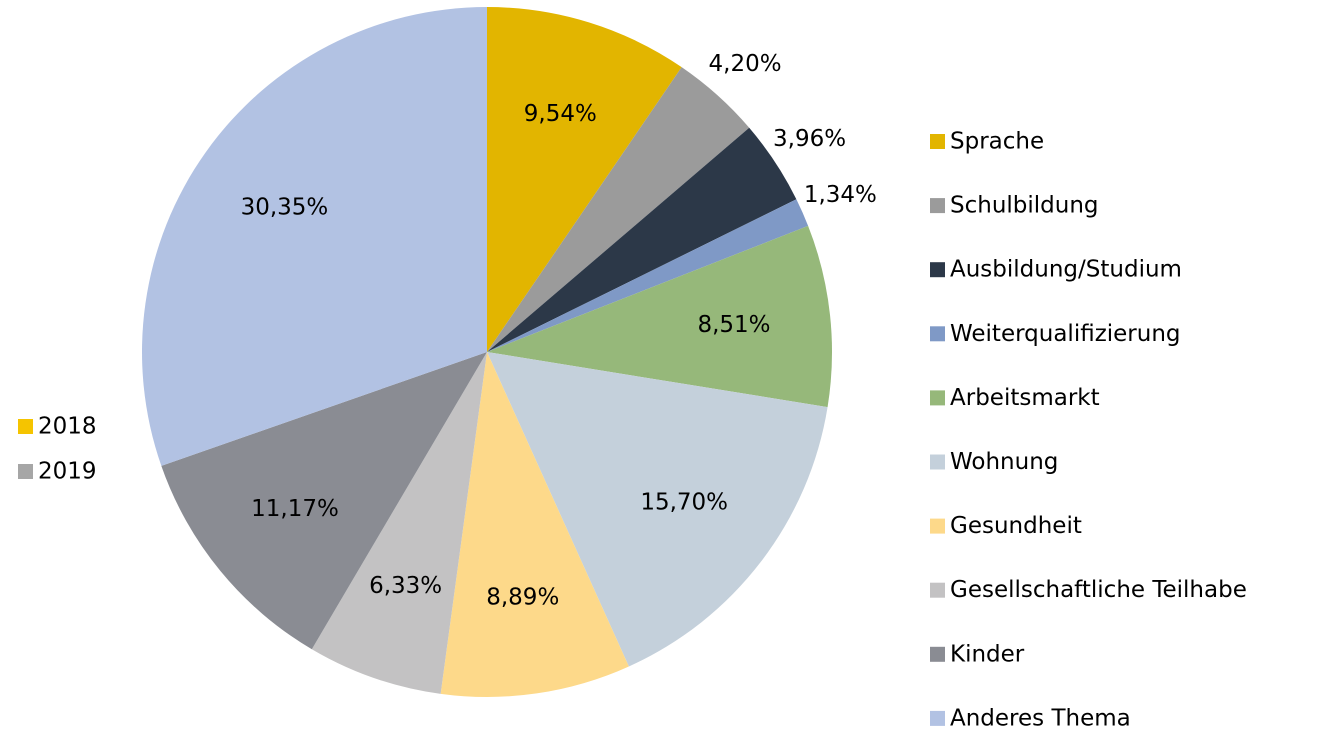 This screenshot has width=1320, height=730. Describe the element at coordinates (987, 654) in the screenshot. I see `legend-label: Kinder` at that location.